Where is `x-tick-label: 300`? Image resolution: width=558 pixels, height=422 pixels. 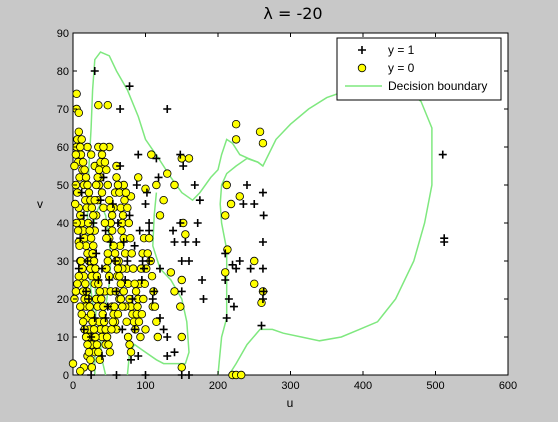 x-tick-label: 300 is located at coordinates (290, 386).